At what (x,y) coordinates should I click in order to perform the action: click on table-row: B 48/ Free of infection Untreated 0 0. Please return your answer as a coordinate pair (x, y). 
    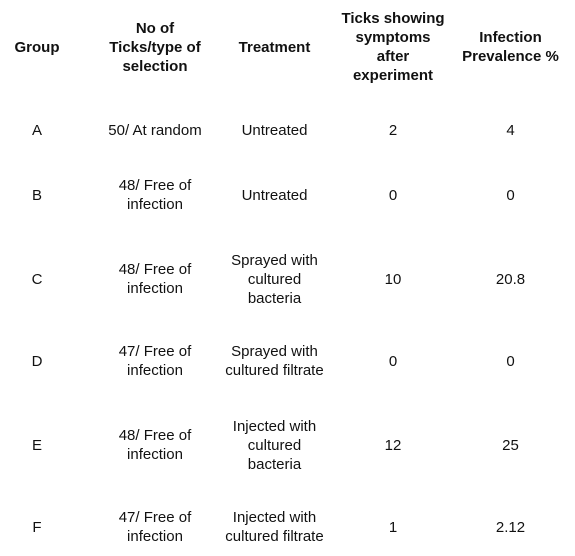
    Looking at the image, I should click on (287, 195).